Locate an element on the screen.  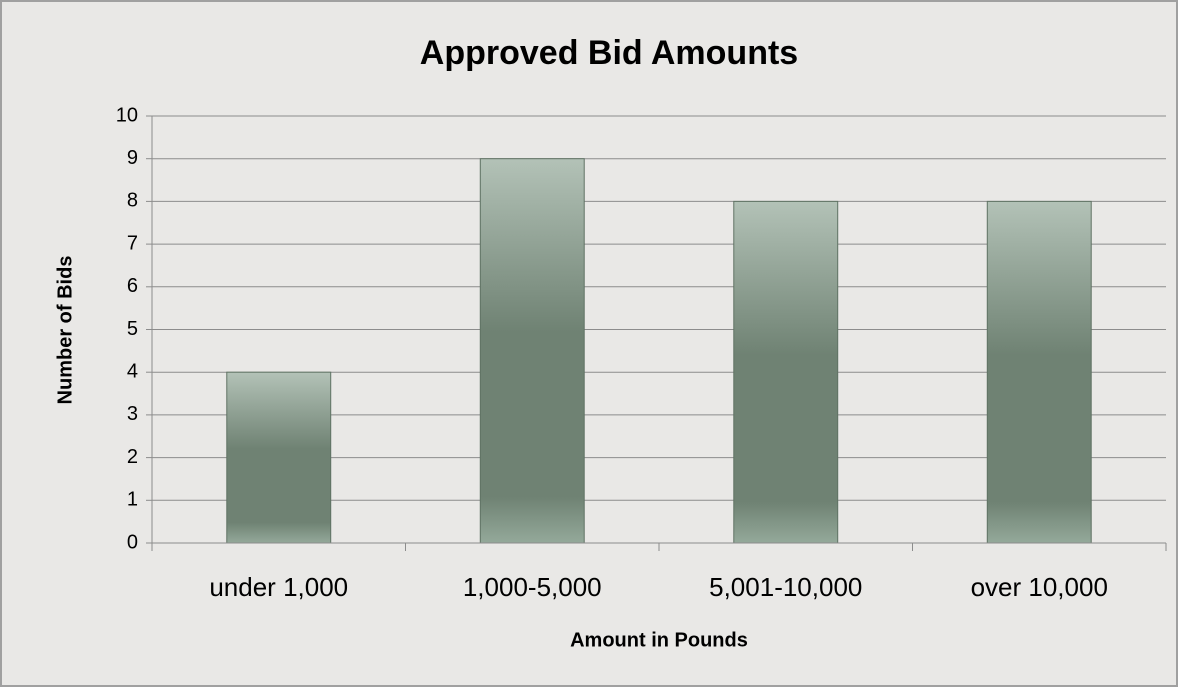
y-axis-title: Number of Bids is located at coordinates (65, 330).